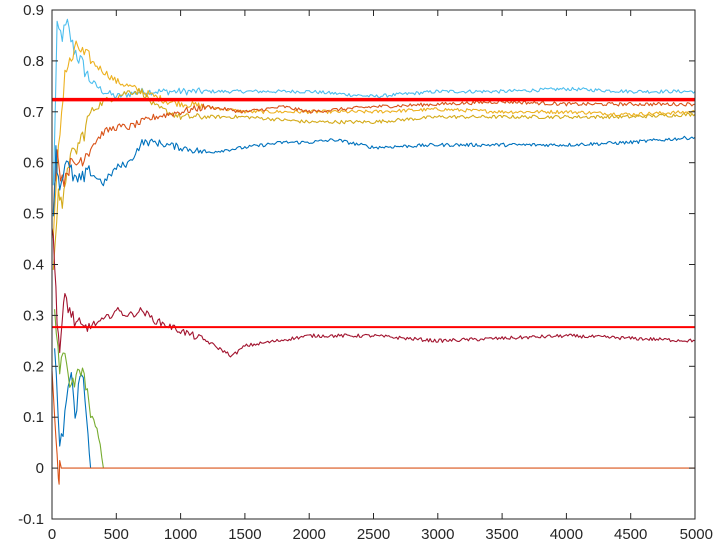 This screenshot has height=548, width=717. Describe the element at coordinates (116, 534) in the screenshot. I see `x-tick-label: 500` at that location.